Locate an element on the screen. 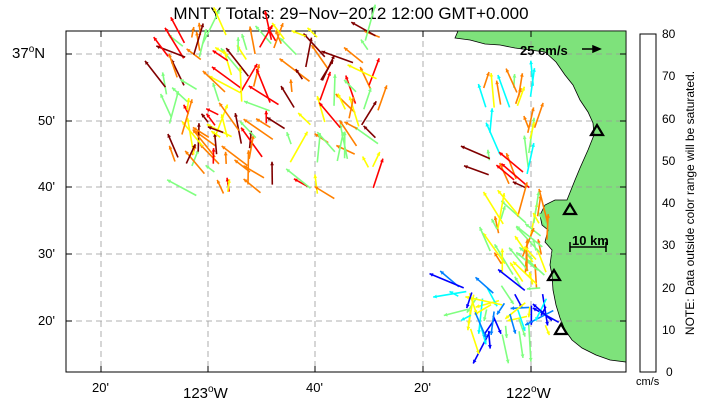 The height and width of the screenshot is (407, 702). lon-label-123w: 123oW is located at coordinates (205, 393).